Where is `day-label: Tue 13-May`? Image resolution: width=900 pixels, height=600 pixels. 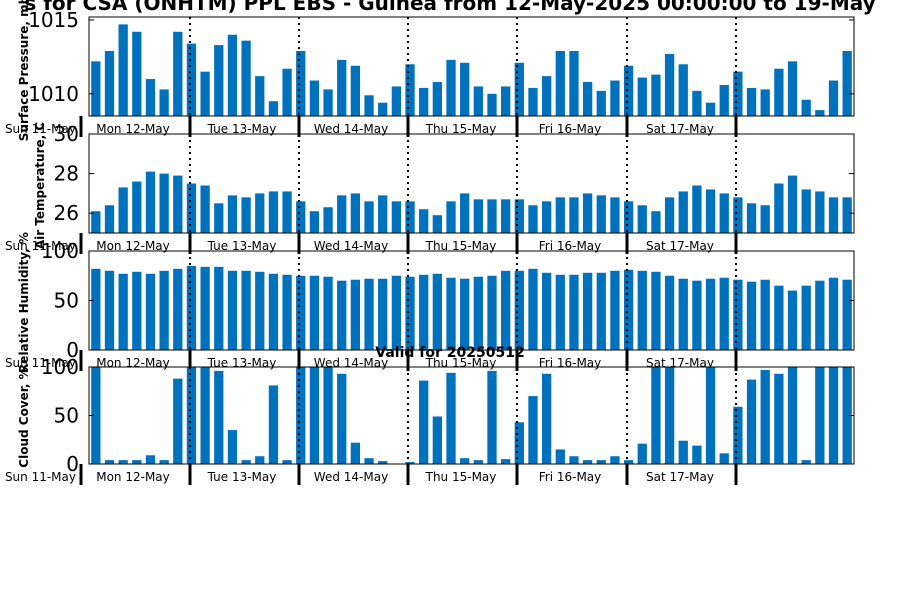
day-label: Tue 13-May is located at coordinates (242, 129).